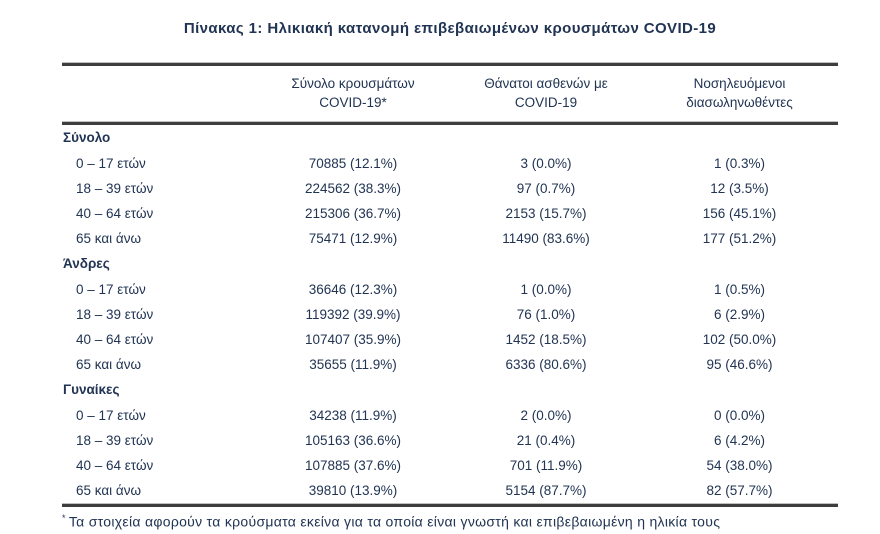  What do you see at coordinates (739, 163) in the screenshot?
I see `intubated-value: 1 (0.3%)` at bounding box center [739, 163].